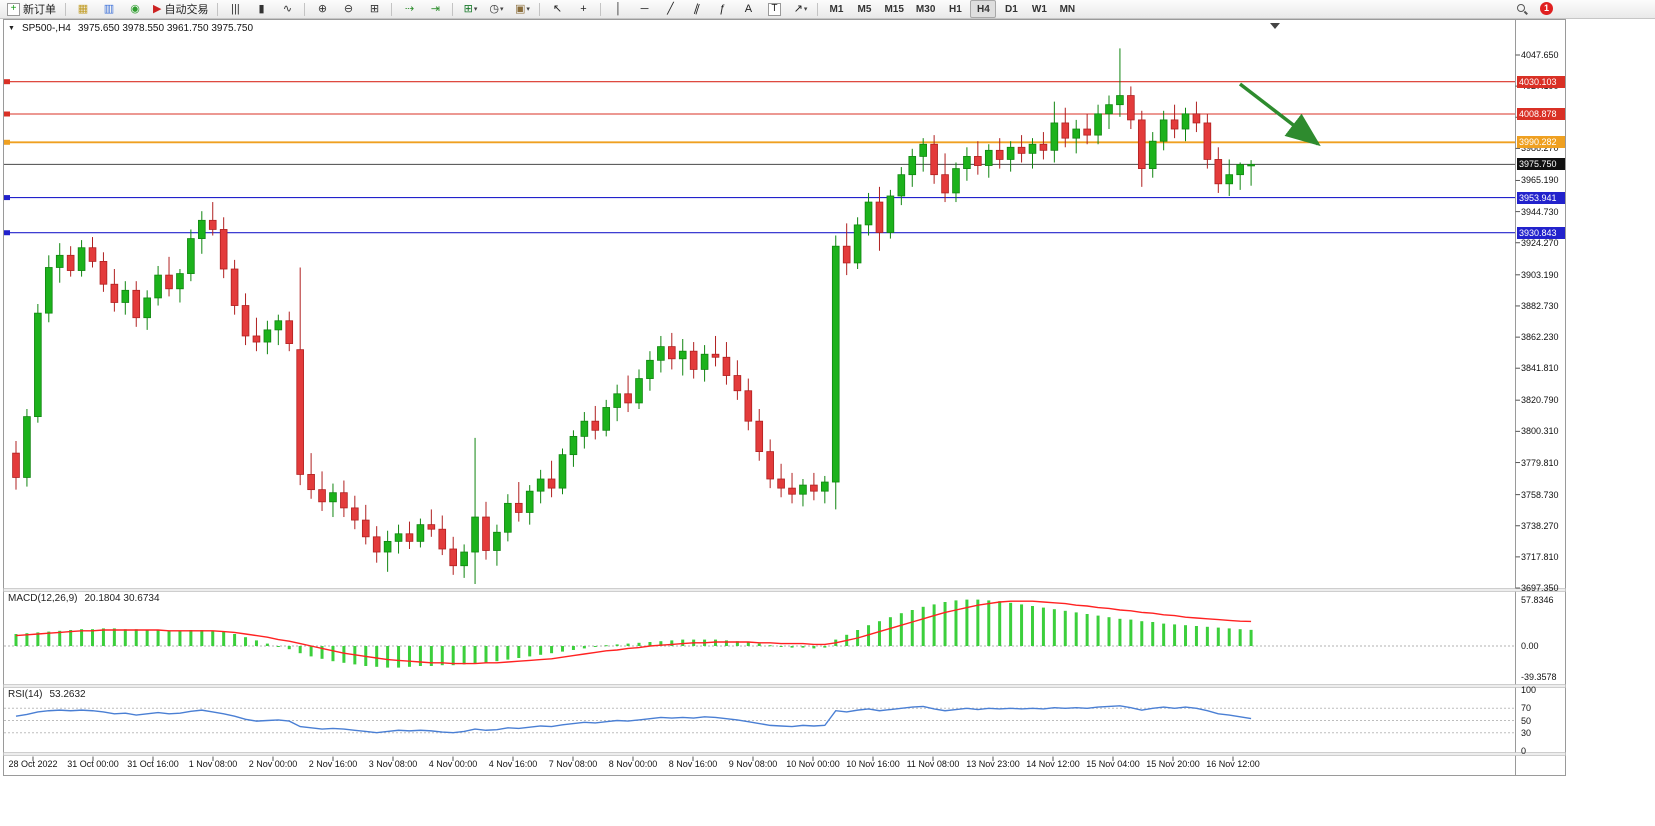 The width and height of the screenshot is (1655, 826). Describe the element at coordinates (748, 9) in the screenshot. I see `text-icon: A` at that location.